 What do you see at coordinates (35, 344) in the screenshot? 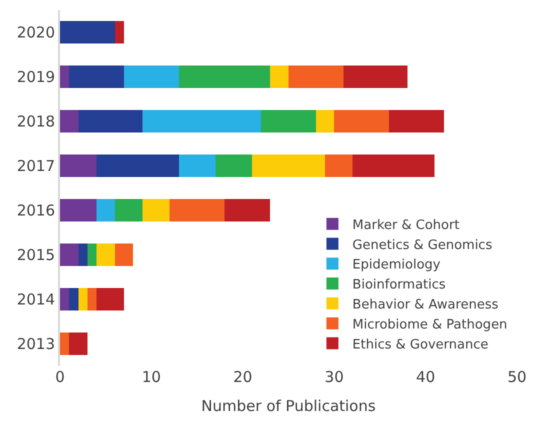
I see `y-tick-label: 2013` at bounding box center [35, 344].